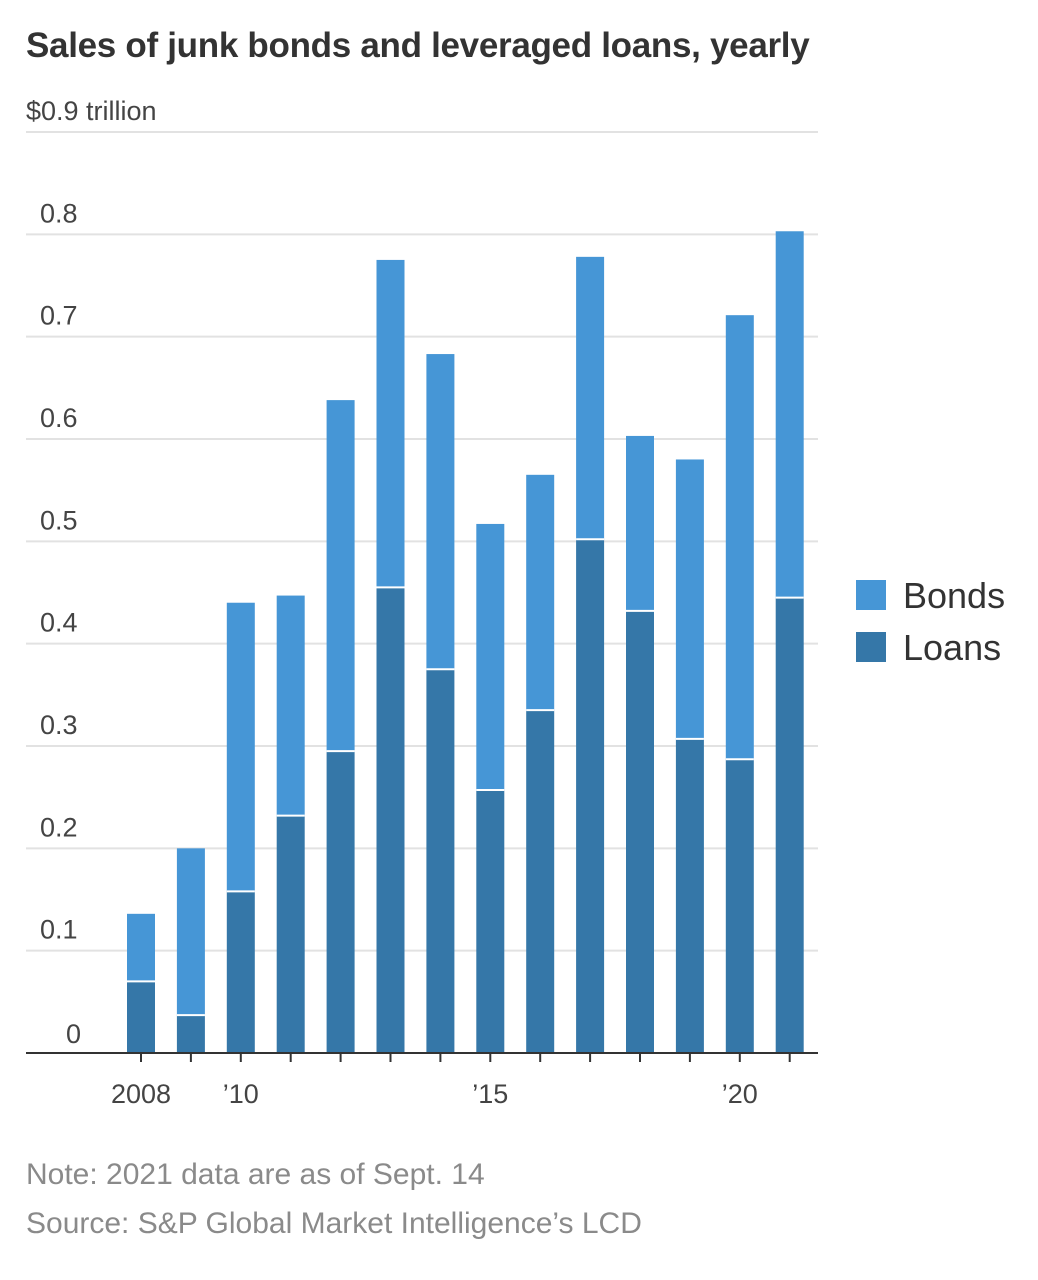  I want to click on y-tick-label: 0.2, so click(59, 827).